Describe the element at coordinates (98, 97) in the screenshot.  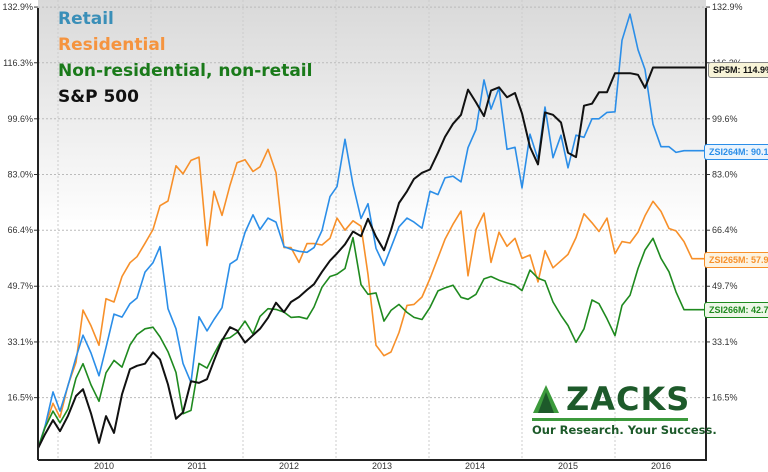
I see `legend-sp500: S&P 500` at that location.